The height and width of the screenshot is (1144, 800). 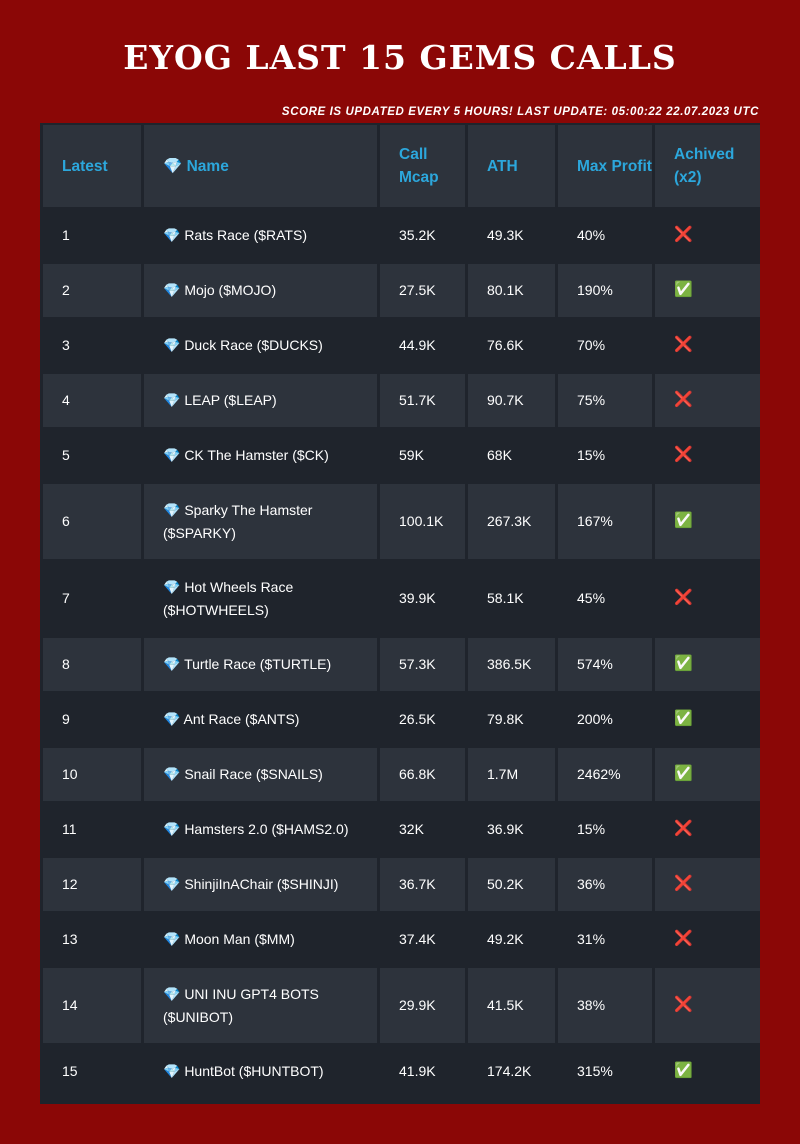 I want to click on cell-latest: 6, so click(x=92, y=521).